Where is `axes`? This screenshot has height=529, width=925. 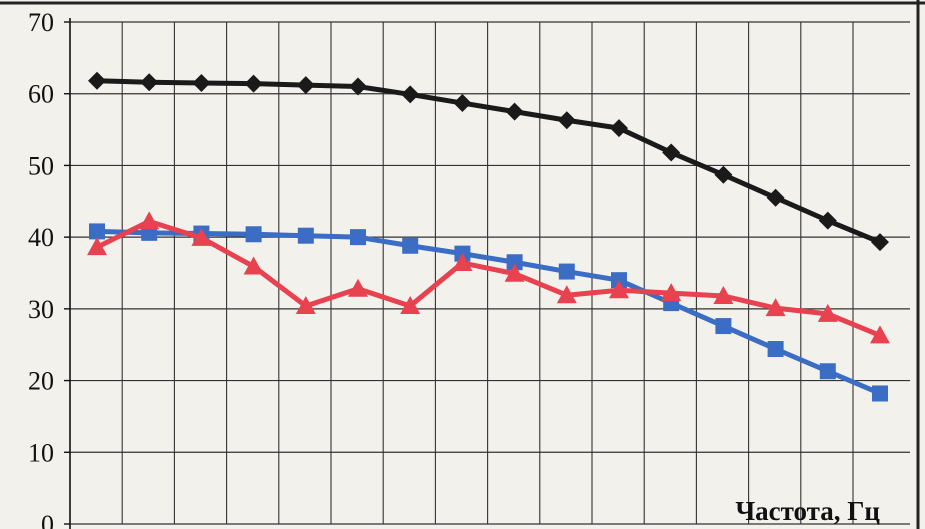
axes is located at coordinates (67, 273).